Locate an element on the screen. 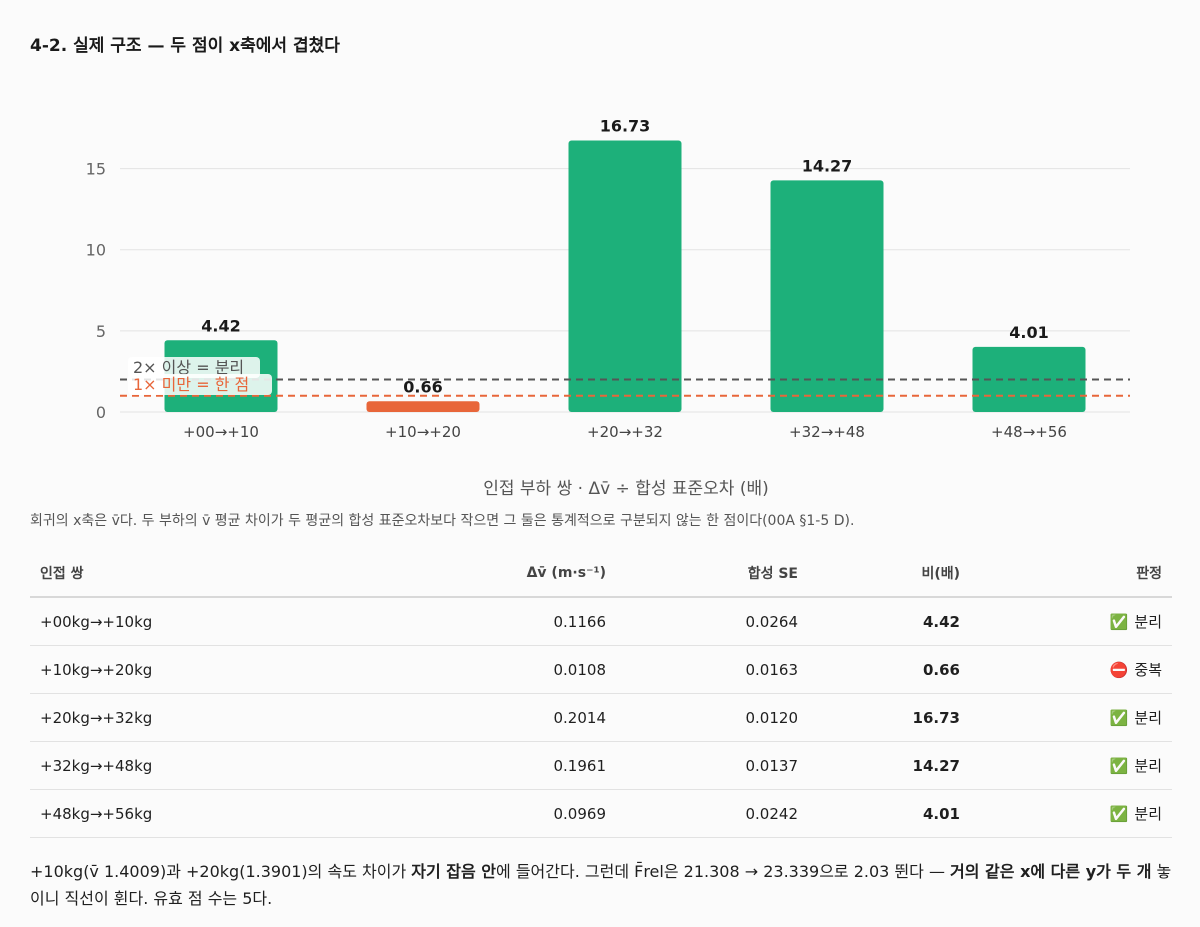 This screenshot has width=1200, height=927. table-row: +48kg→+56kg 0.0969 0.0242 4.01 ✅ 분리 is located at coordinates (601, 813).